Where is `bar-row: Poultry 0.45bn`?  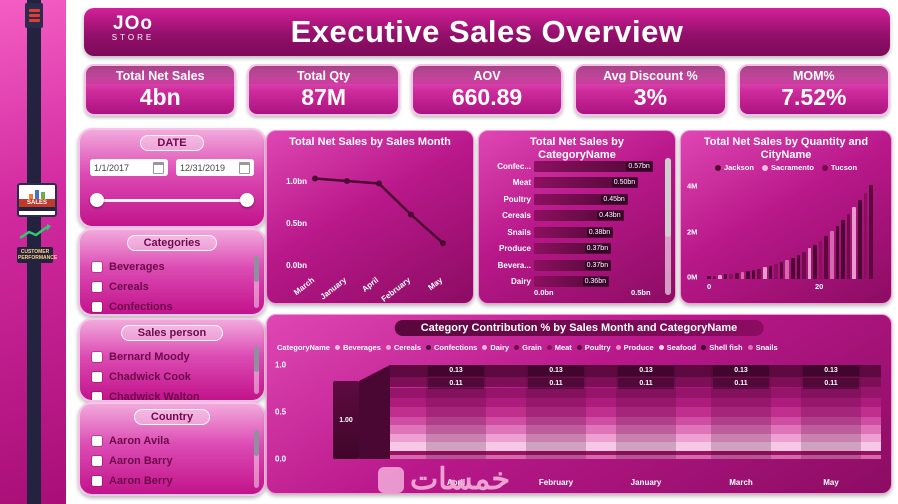 bar-row: Poultry 0.45bn is located at coordinates (572, 199).